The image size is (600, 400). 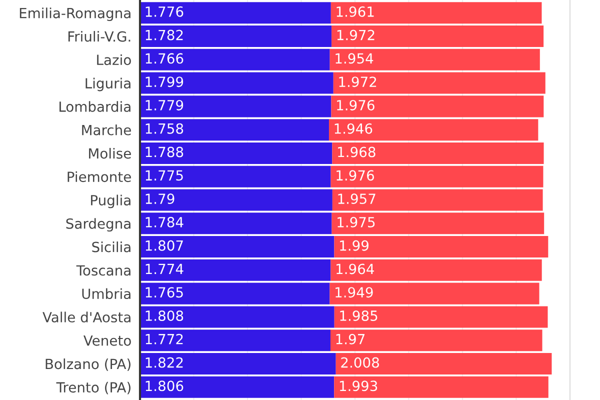 What do you see at coordinates (164, 292) in the screenshot?
I see `data-label: 1.765` at bounding box center [164, 292].